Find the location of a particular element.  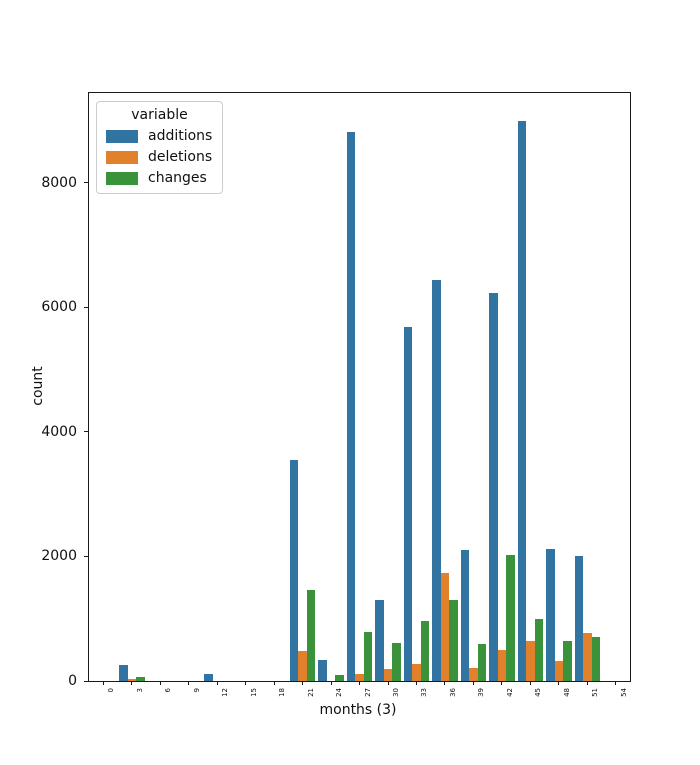

legend-entry-changes: changes is located at coordinates (159, 178).